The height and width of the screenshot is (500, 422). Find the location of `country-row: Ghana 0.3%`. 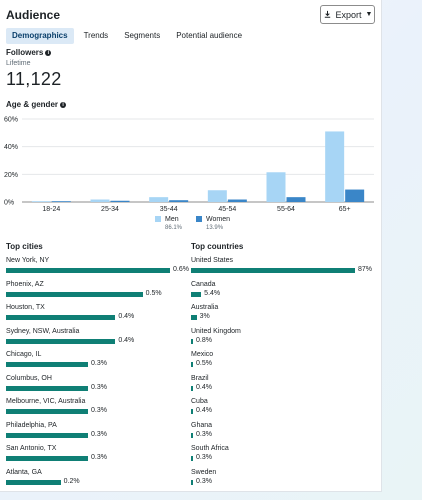

country-row: Ghana 0.3% is located at coordinates (286, 434).